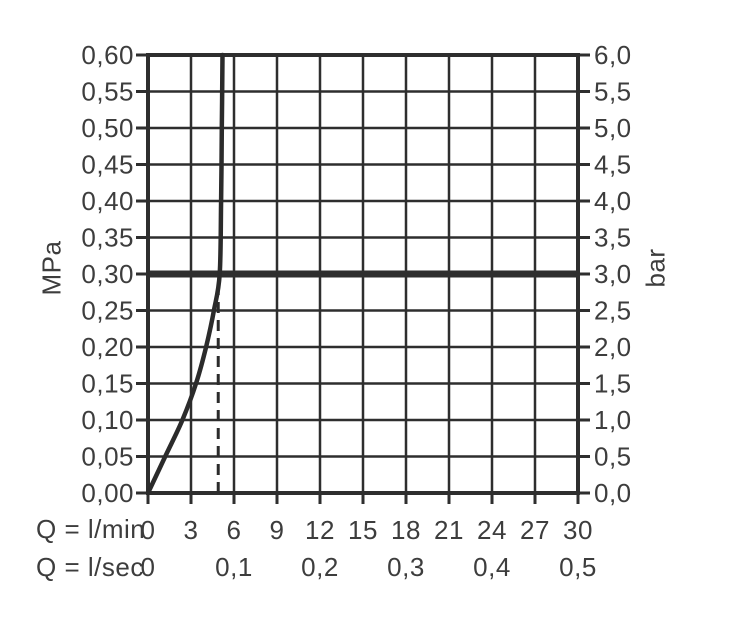  What do you see at coordinates (107, 201) in the screenshot?
I see `y-axis-left-tick-label: 0,40` at bounding box center [107, 201].